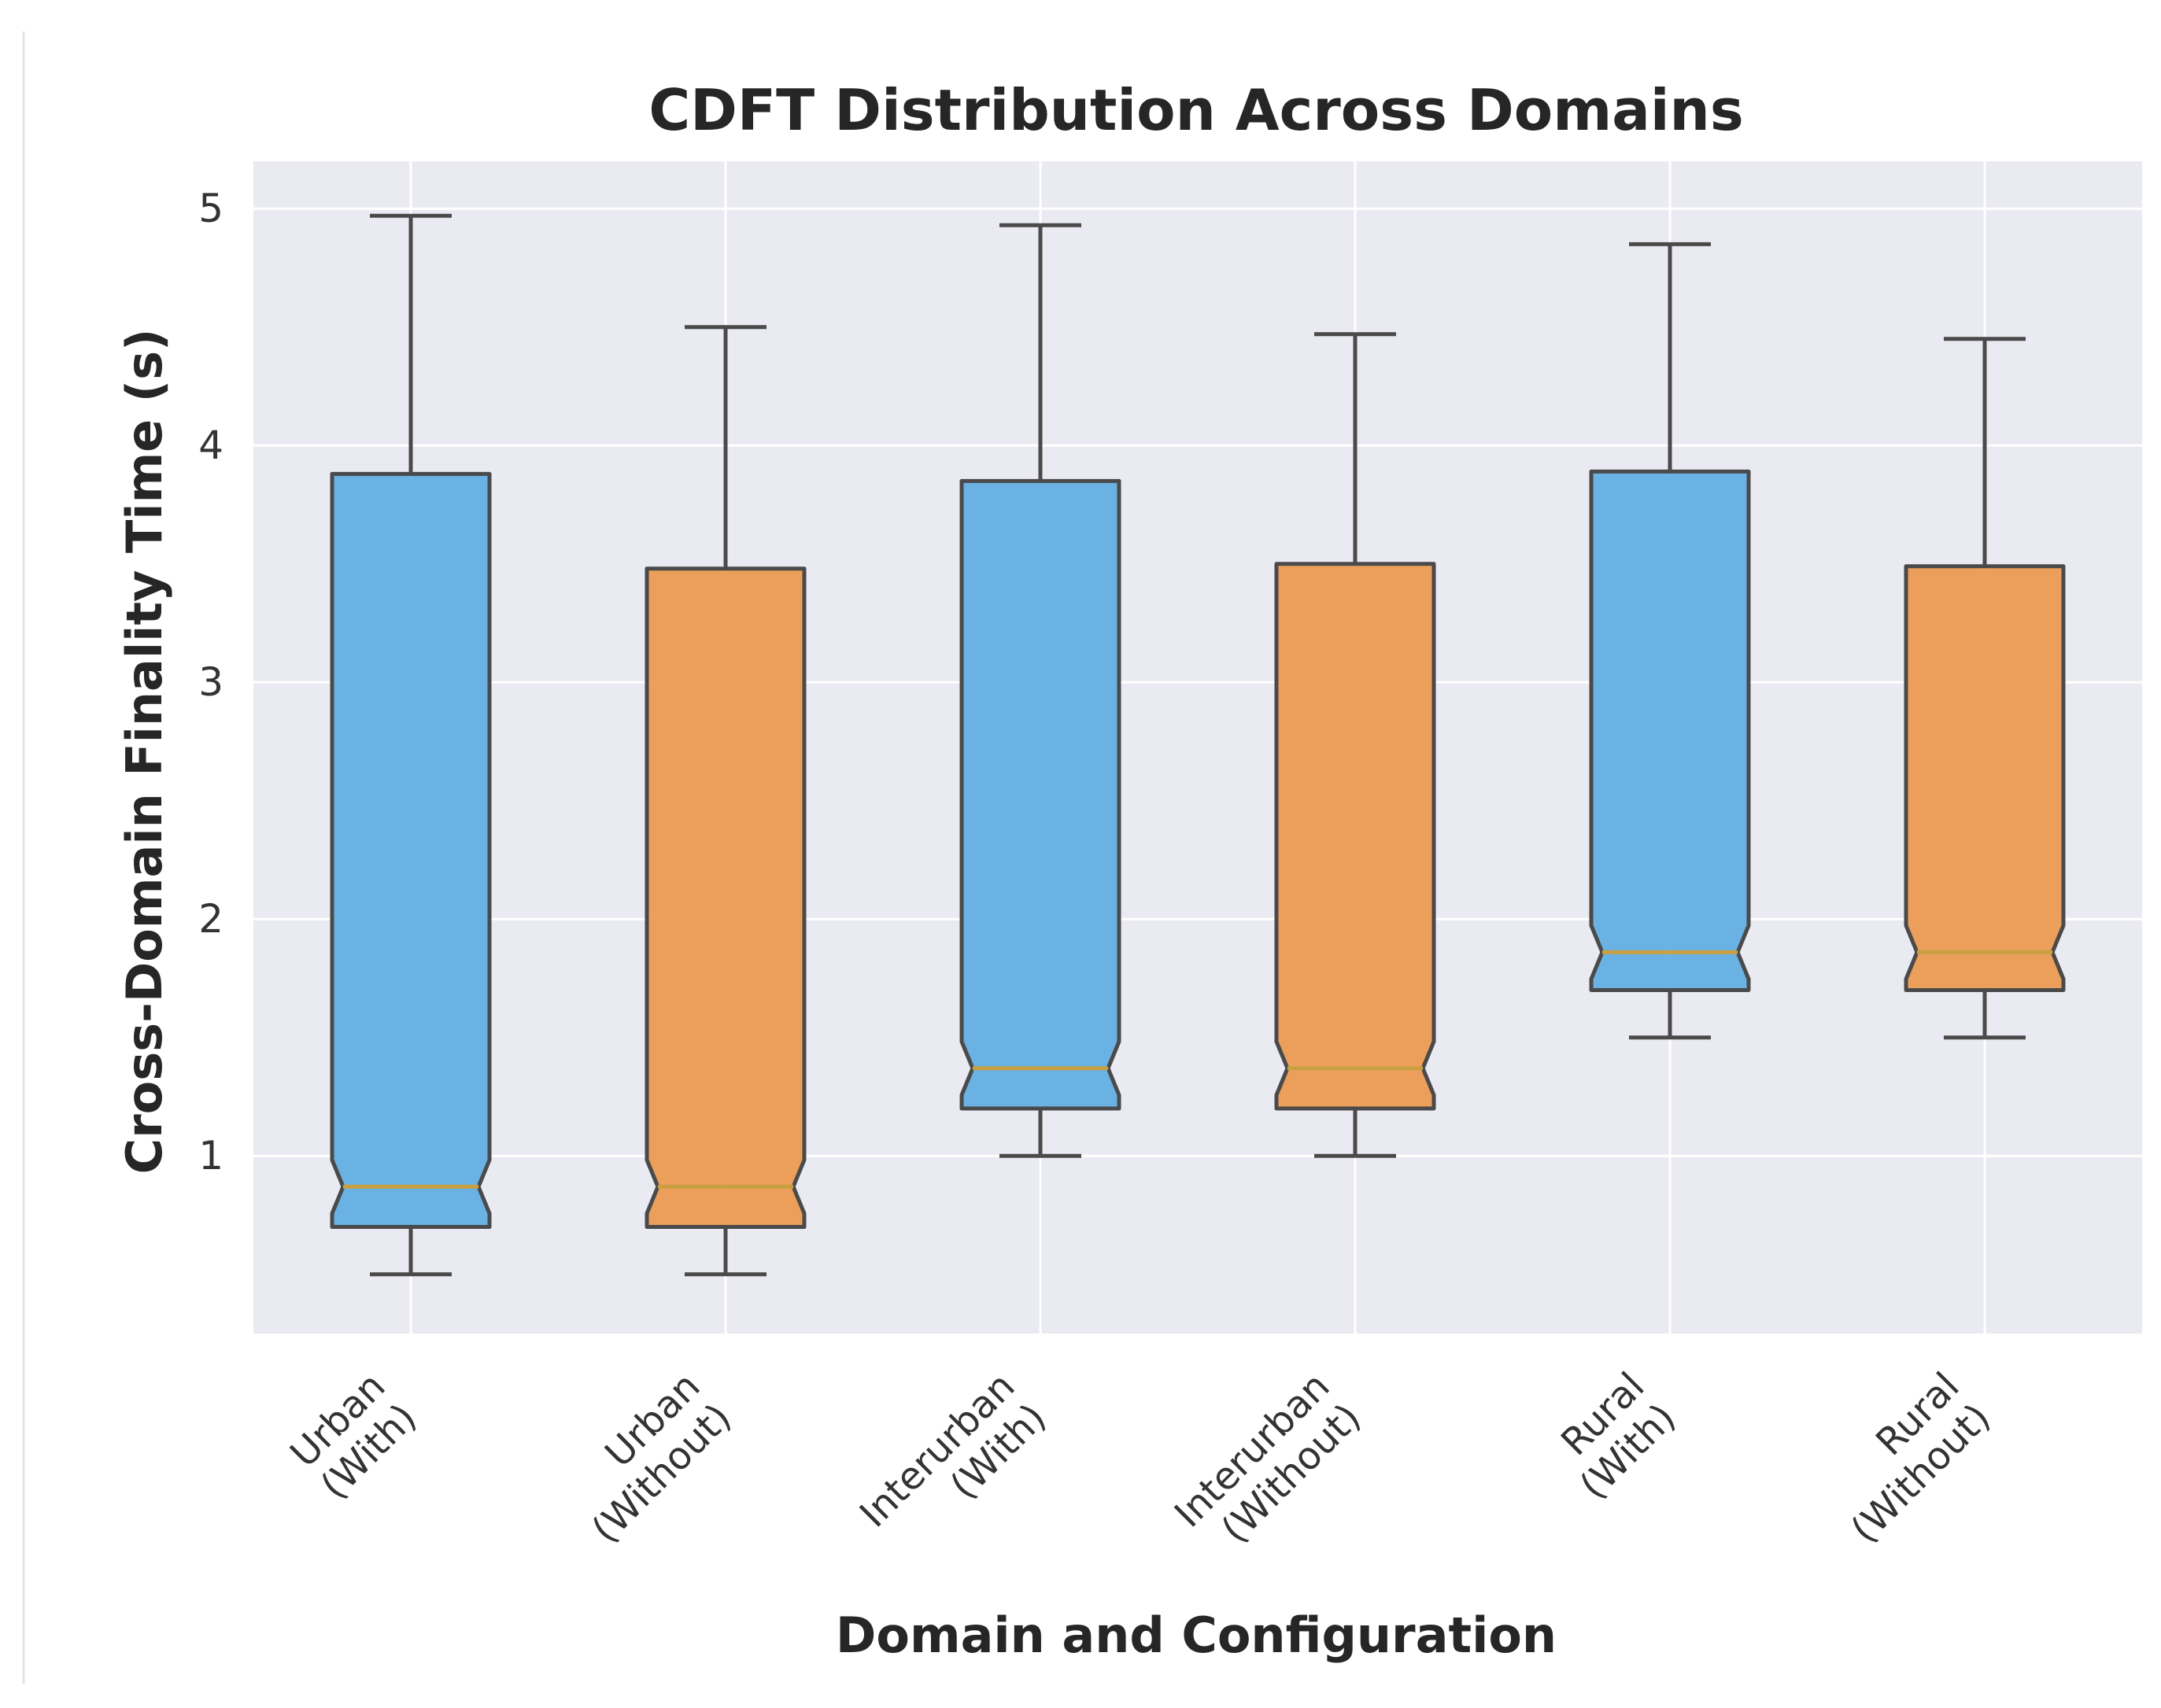  I want to click on y-tick-label: 3, so click(210, 682).